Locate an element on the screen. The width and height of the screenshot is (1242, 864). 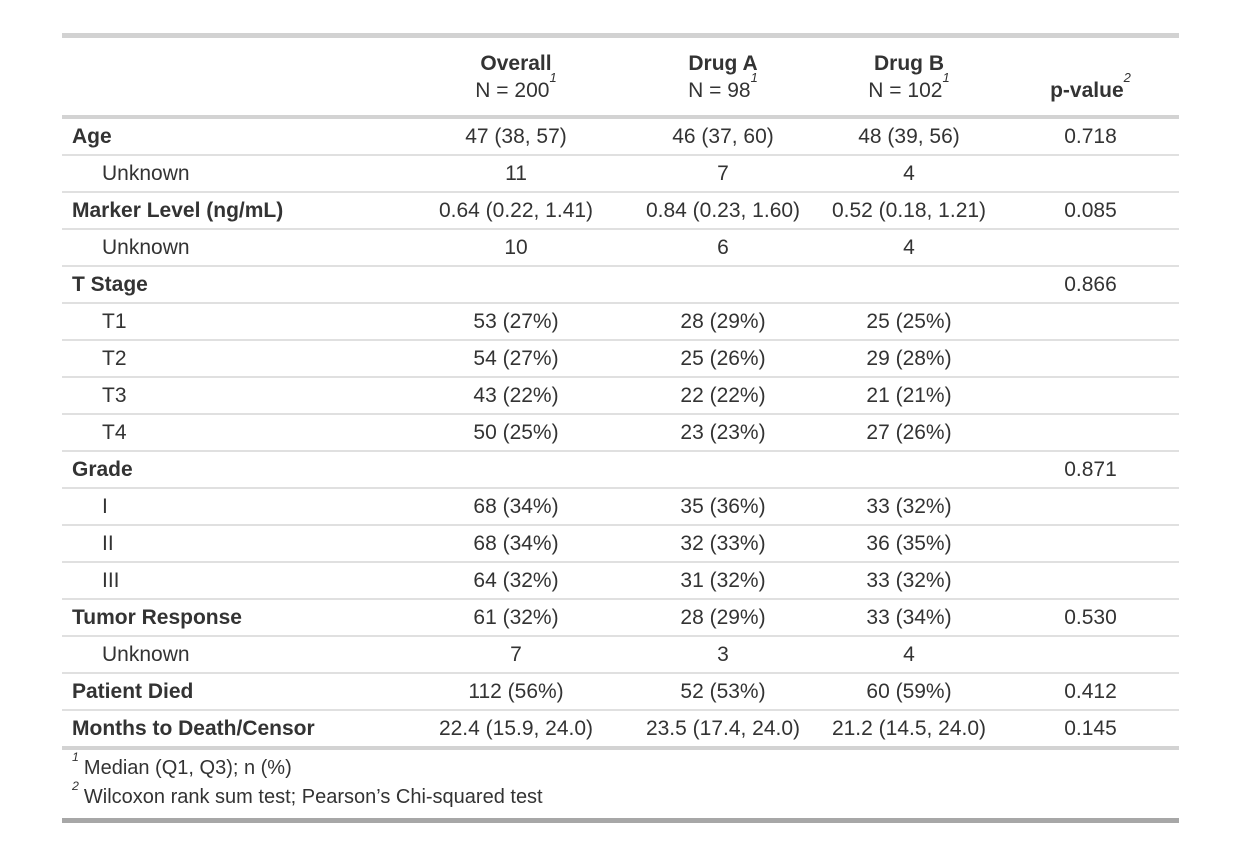
row-label: Marker Level (ng/mL) is located at coordinates (232, 211).